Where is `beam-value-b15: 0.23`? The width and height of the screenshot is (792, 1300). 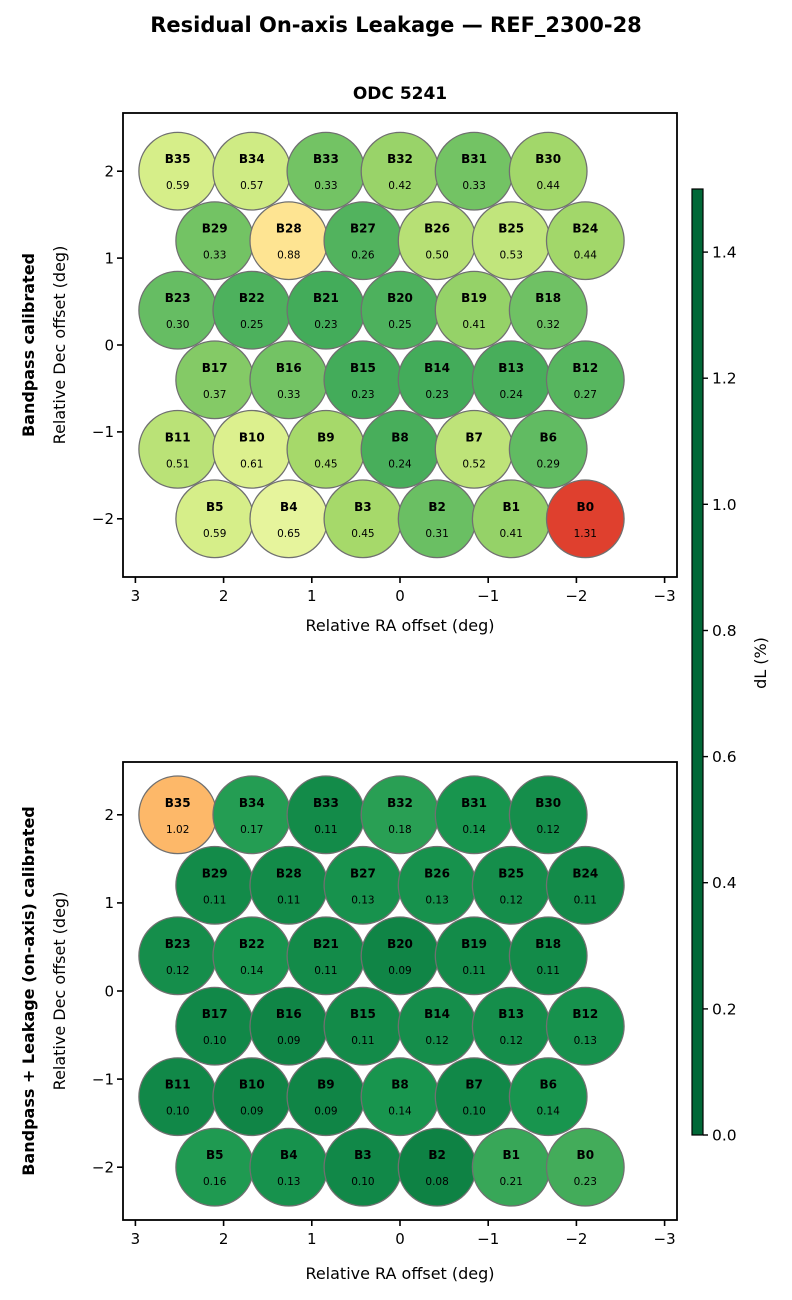
beam-value-b15: 0.23 is located at coordinates (362, 395).